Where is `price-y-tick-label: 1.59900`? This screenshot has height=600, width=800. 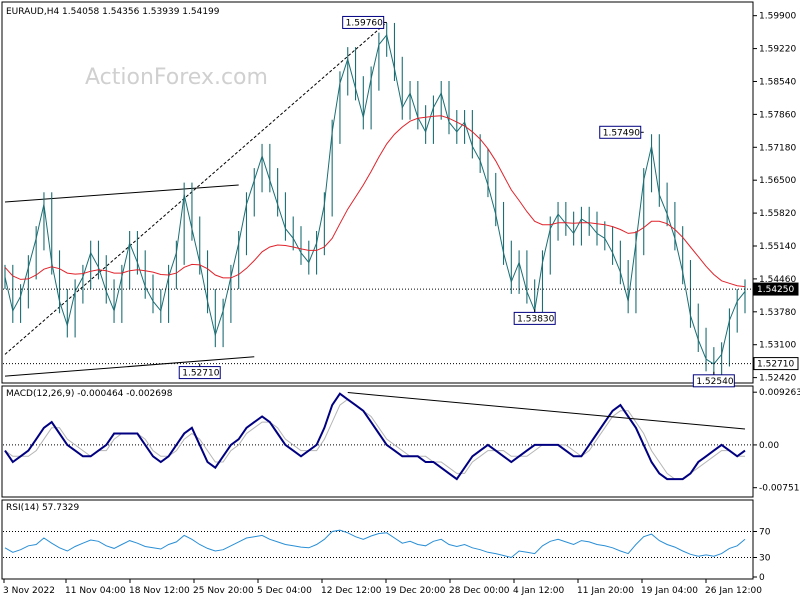
price-y-tick-label: 1.59900 is located at coordinates (777, 17).